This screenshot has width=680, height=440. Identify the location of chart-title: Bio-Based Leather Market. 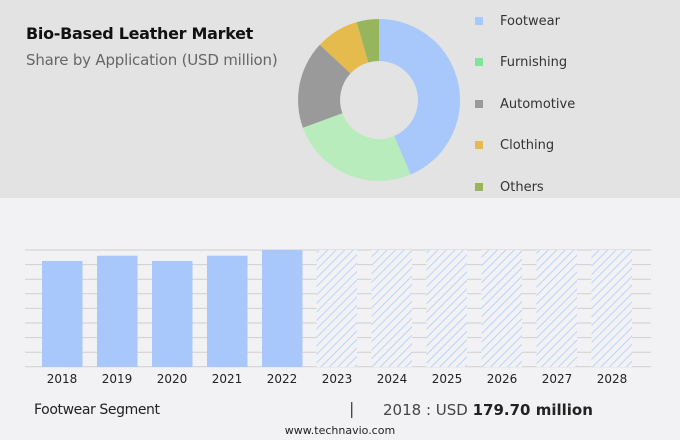
(140, 33).